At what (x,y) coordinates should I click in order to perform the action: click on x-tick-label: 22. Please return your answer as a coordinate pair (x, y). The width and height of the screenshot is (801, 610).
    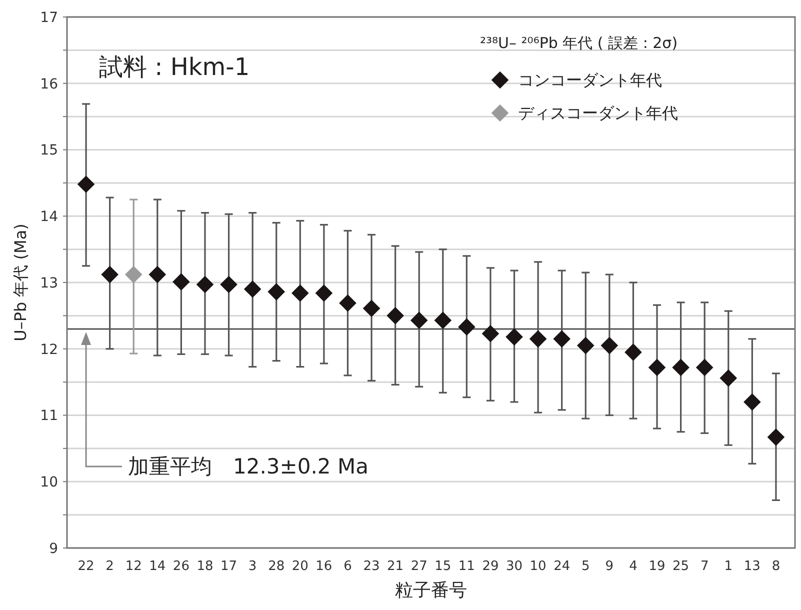
    Looking at the image, I should click on (86, 566).